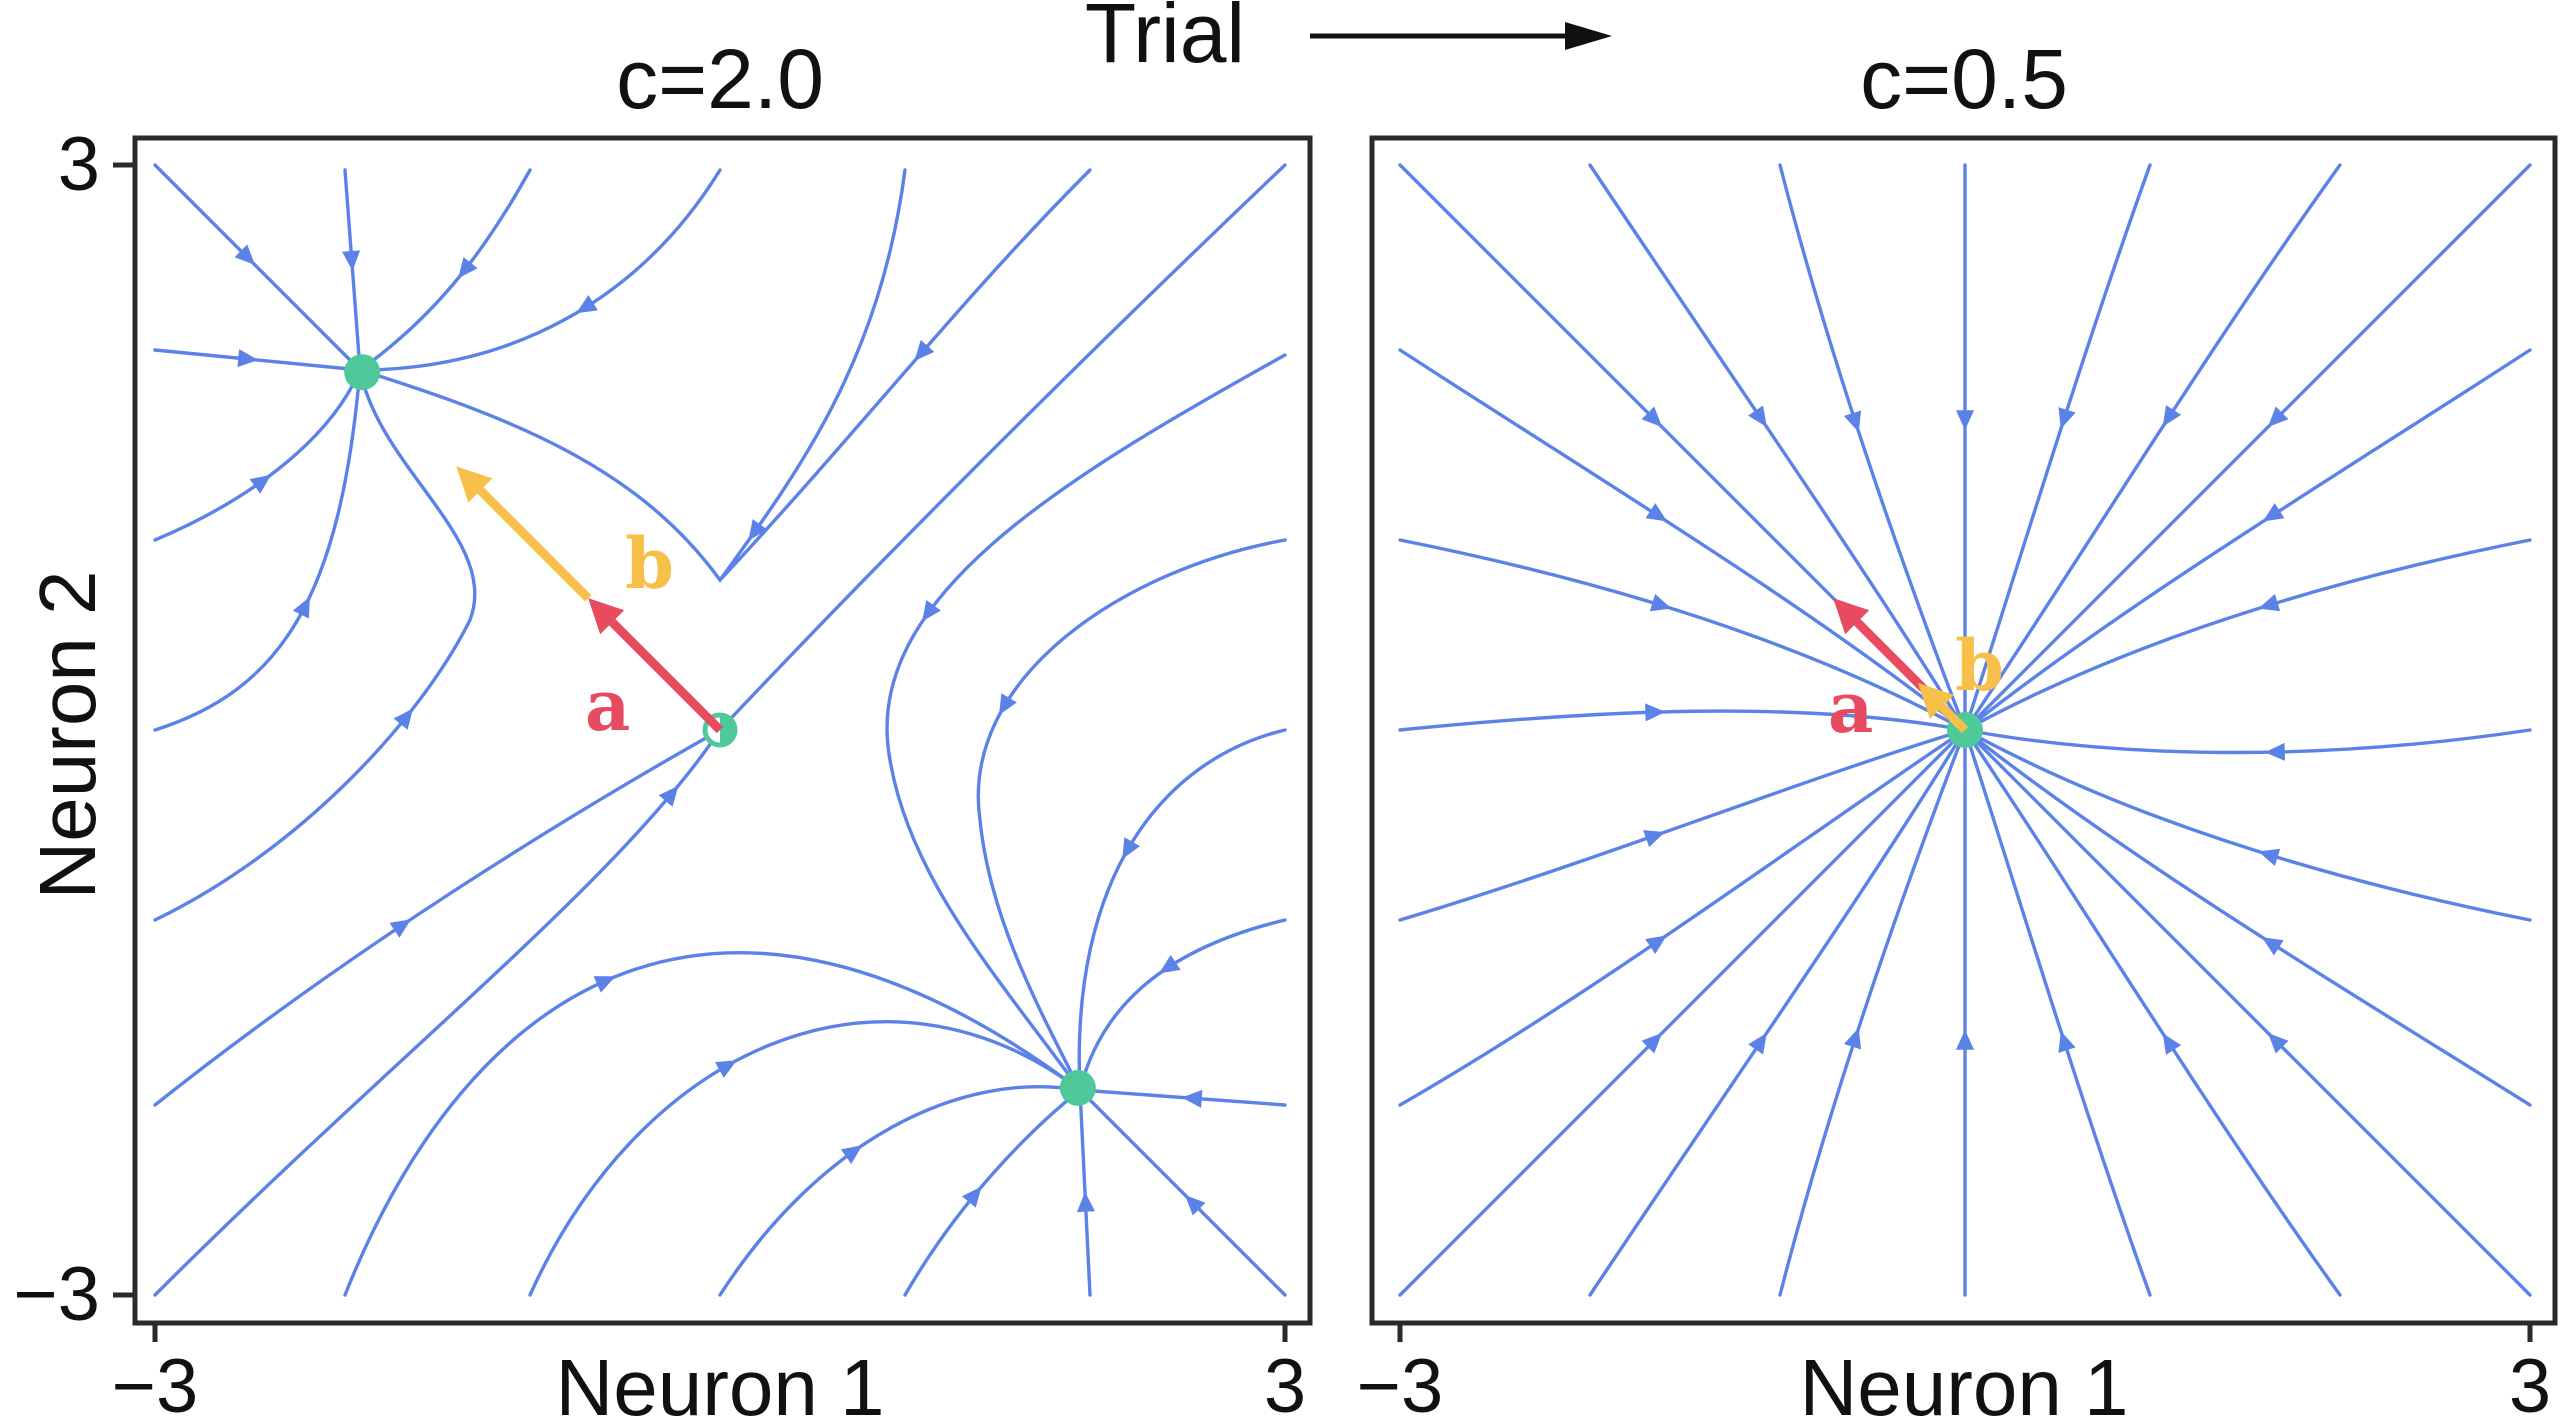  What do you see at coordinates (649, 563) in the screenshot?
I see `left-vector-b-label: b` at bounding box center [649, 563].